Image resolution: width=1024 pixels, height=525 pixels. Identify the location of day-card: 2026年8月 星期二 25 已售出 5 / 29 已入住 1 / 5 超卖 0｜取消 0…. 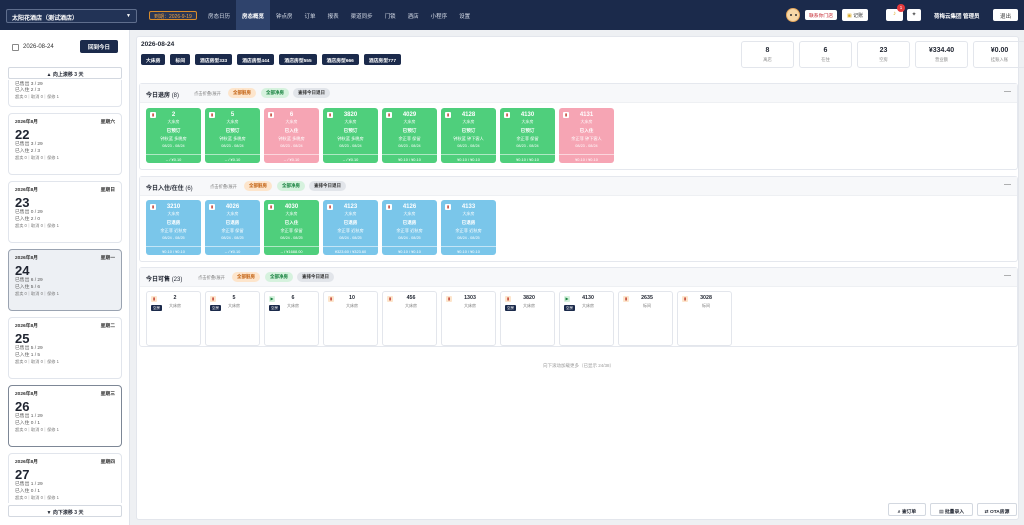
(65, 348).